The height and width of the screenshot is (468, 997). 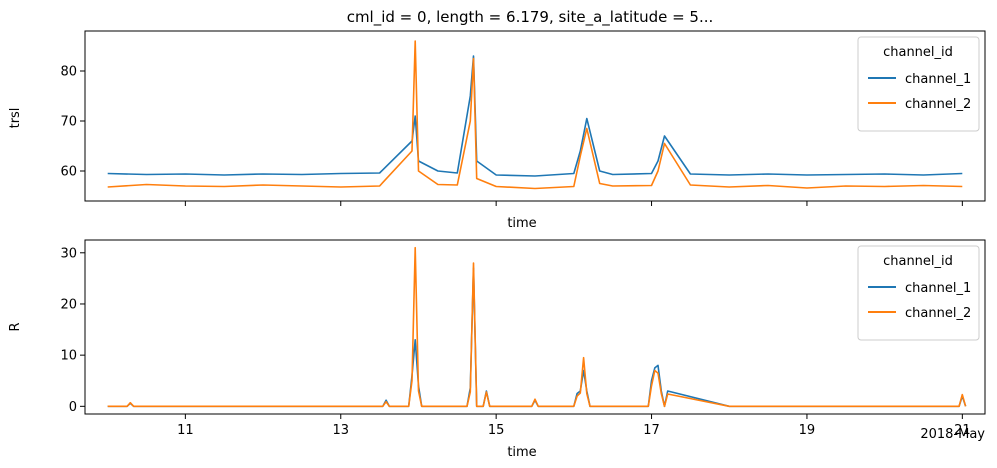 What do you see at coordinates (68, 356) in the screenshot?
I see `rain-rate-y-tick-label: 10` at bounding box center [68, 356].